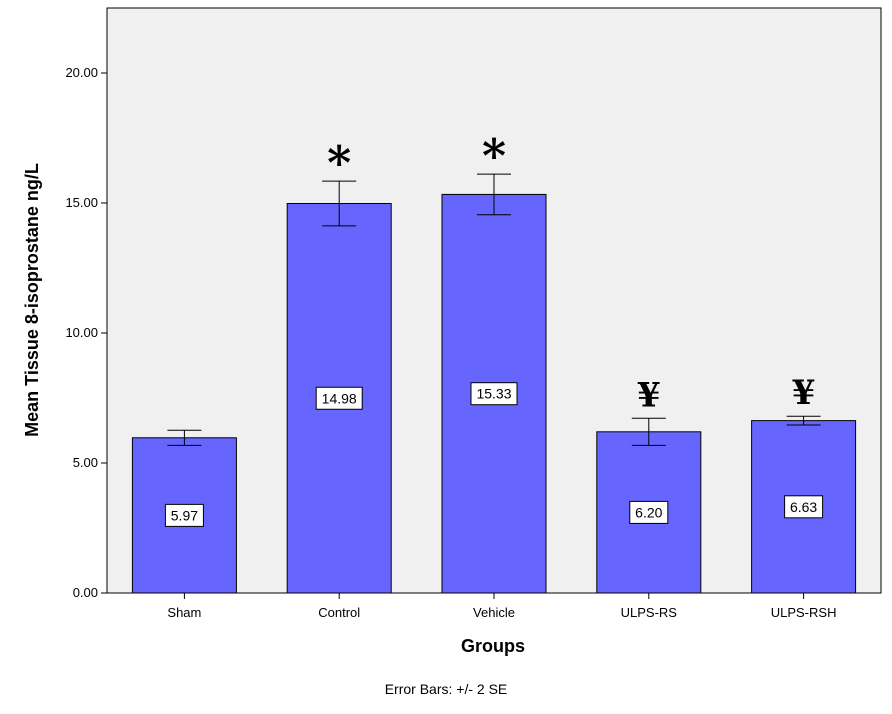 Image resolution: width=892 pixels, height=714 pixels. What do you see at coordinates (85, 592) in the screenshot?
I see `y-tick-label: 0.00` at bounding box center [85, 592].